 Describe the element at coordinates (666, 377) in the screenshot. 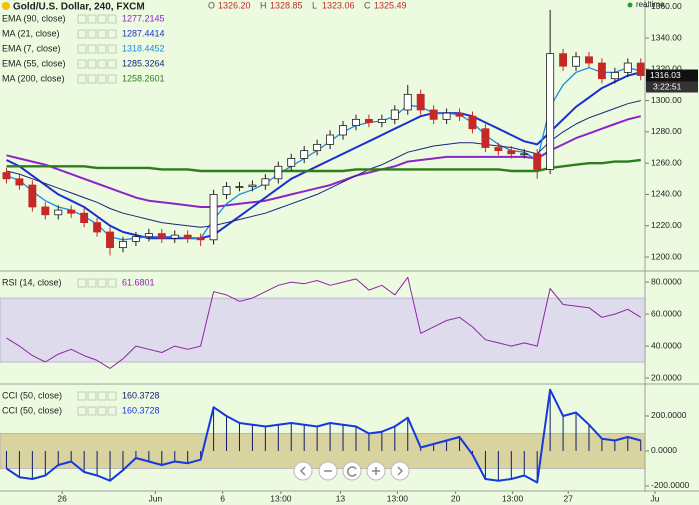

I see `y-tick-label: 20.0000` at that location.